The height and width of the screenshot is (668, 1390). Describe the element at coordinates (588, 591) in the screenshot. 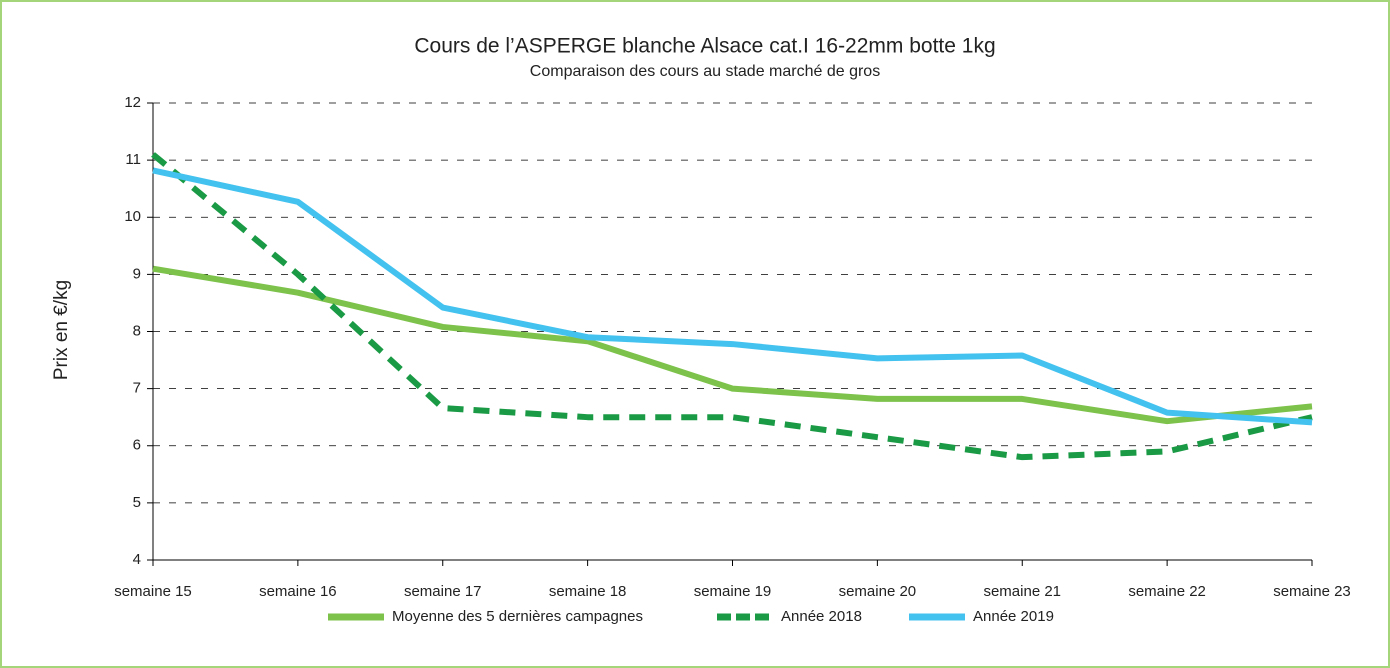

I see `x-tick-label: semaine 18` at that location.